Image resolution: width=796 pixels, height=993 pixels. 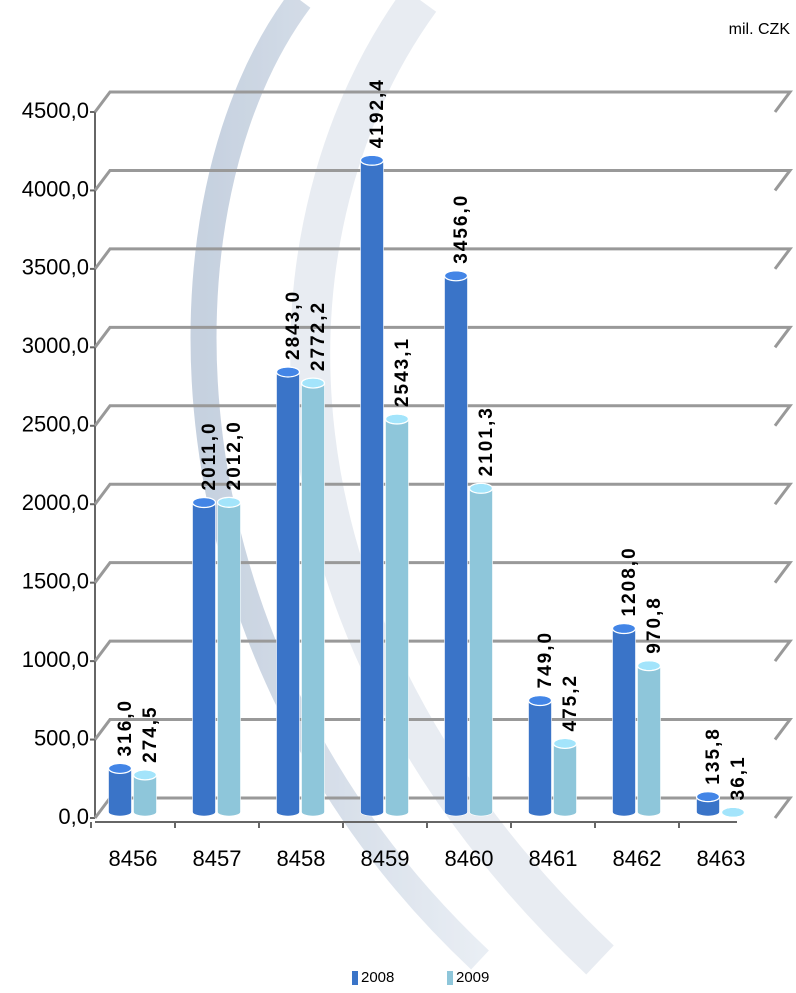 What do you see at coordinates (217, 858) in the screenshot?
I see `x-tick-label: 8457` at bounding box center [217, 858].